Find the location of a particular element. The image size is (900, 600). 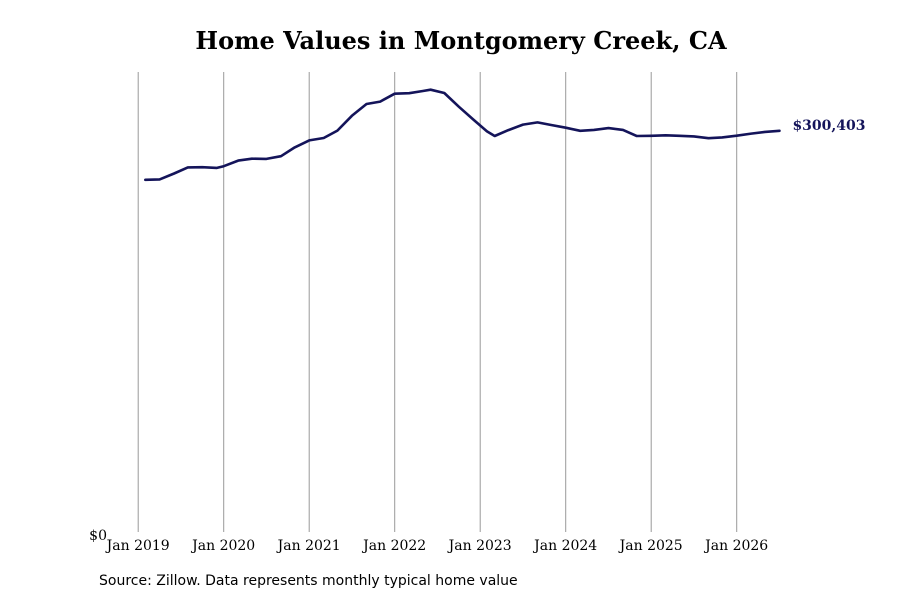

x-tick-label: Jan 2022 is located at coordinates (393, 546).